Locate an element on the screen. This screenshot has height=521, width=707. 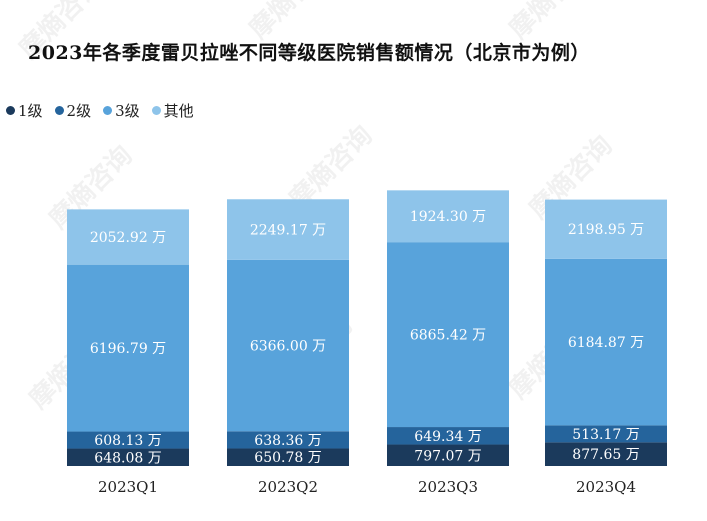
data-label: 608.13 万 is located at coordinates (127, 441).